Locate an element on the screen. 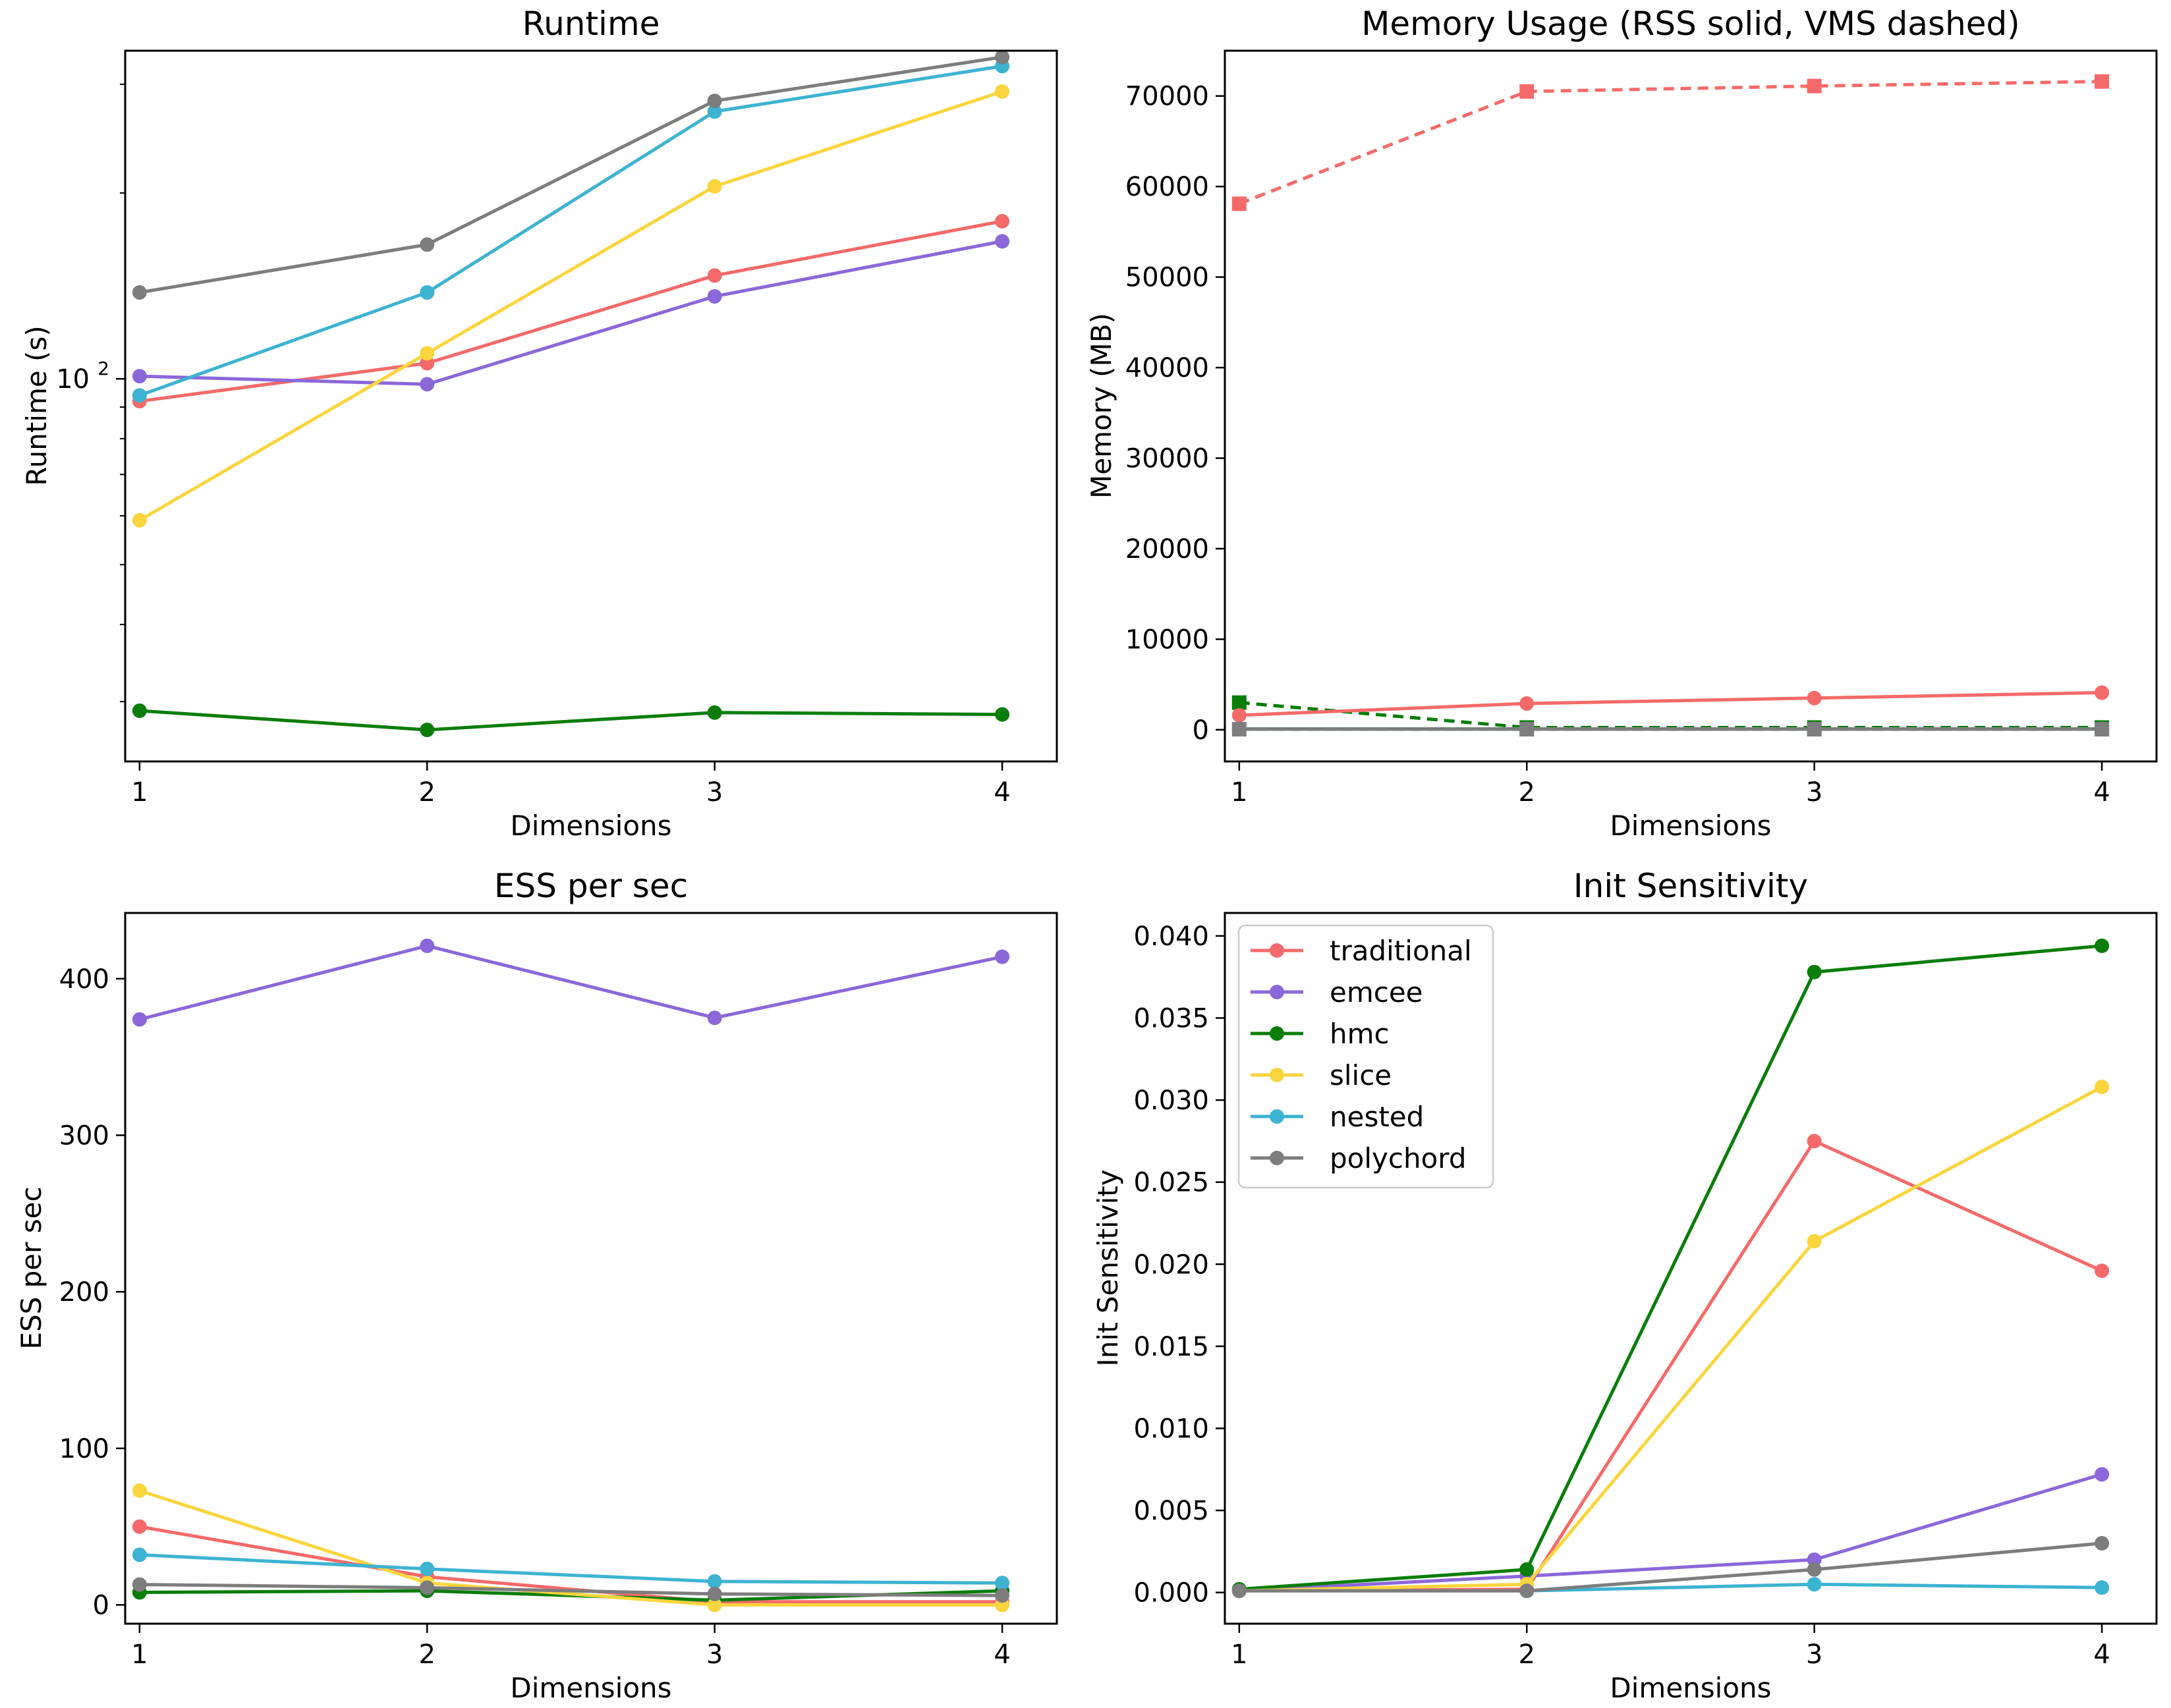  legend-hmc-marker is located at coordinates (1277, 1033).